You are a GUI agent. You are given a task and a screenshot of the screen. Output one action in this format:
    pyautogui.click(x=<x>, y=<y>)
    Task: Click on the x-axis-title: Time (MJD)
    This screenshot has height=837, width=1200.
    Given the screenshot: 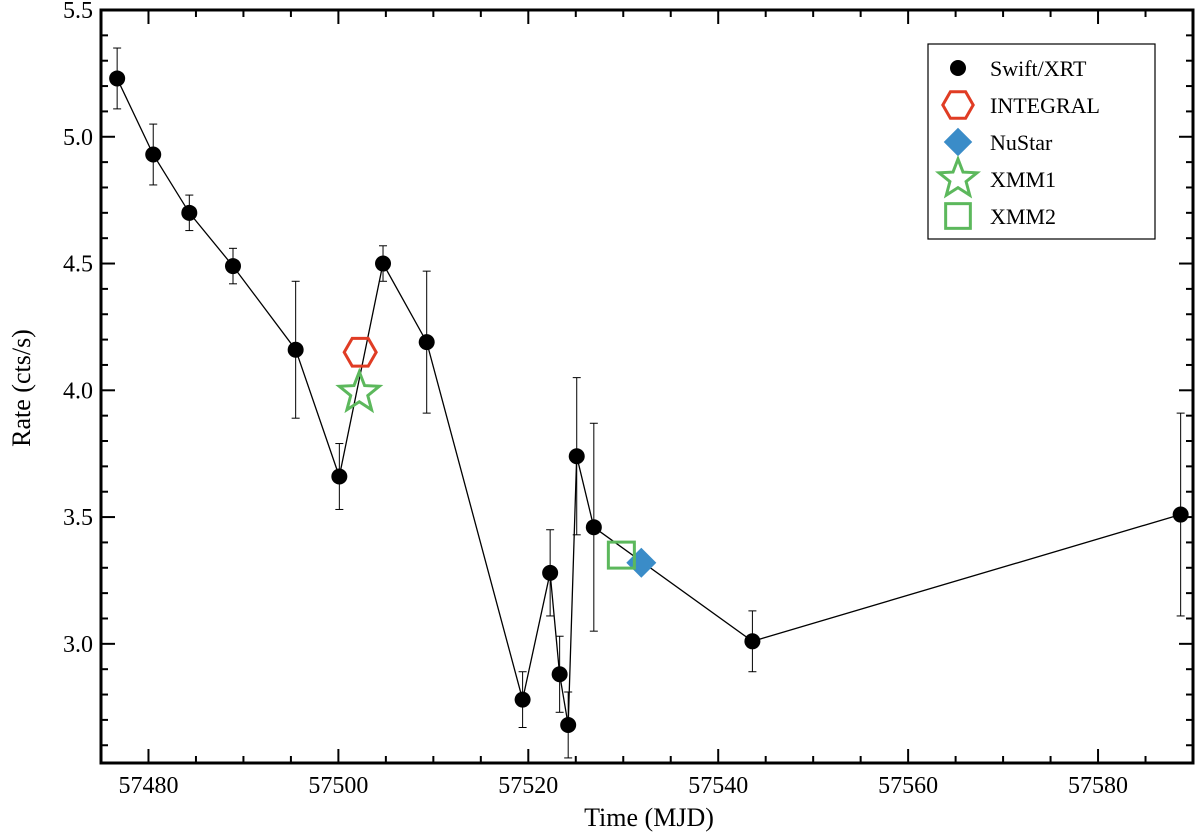 What is the action you would take?
    pyautogui.click(x=649, y=817)
    